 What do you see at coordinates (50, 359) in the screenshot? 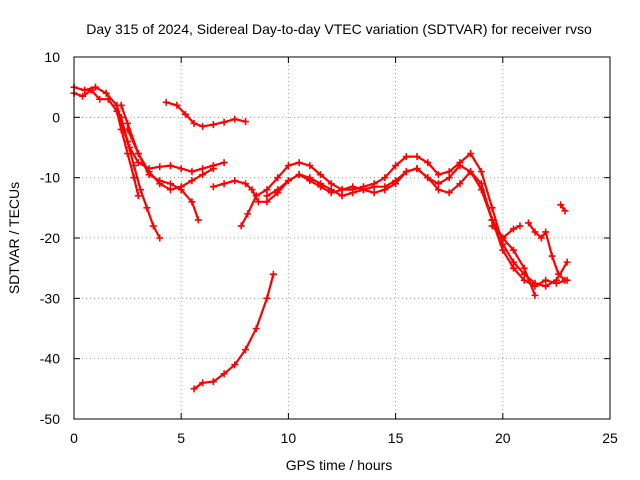
I see `y-tick-label: -40` at bounding box center [50, 359].